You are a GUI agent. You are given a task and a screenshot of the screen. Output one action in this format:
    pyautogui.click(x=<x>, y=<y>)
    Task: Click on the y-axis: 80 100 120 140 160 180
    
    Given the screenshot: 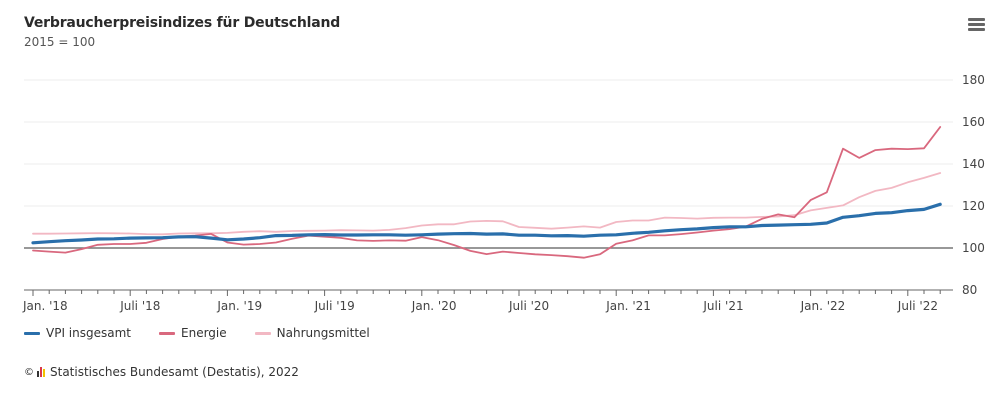 What is the action you would take?
    pyautogui.click(x=973, y=185)
    